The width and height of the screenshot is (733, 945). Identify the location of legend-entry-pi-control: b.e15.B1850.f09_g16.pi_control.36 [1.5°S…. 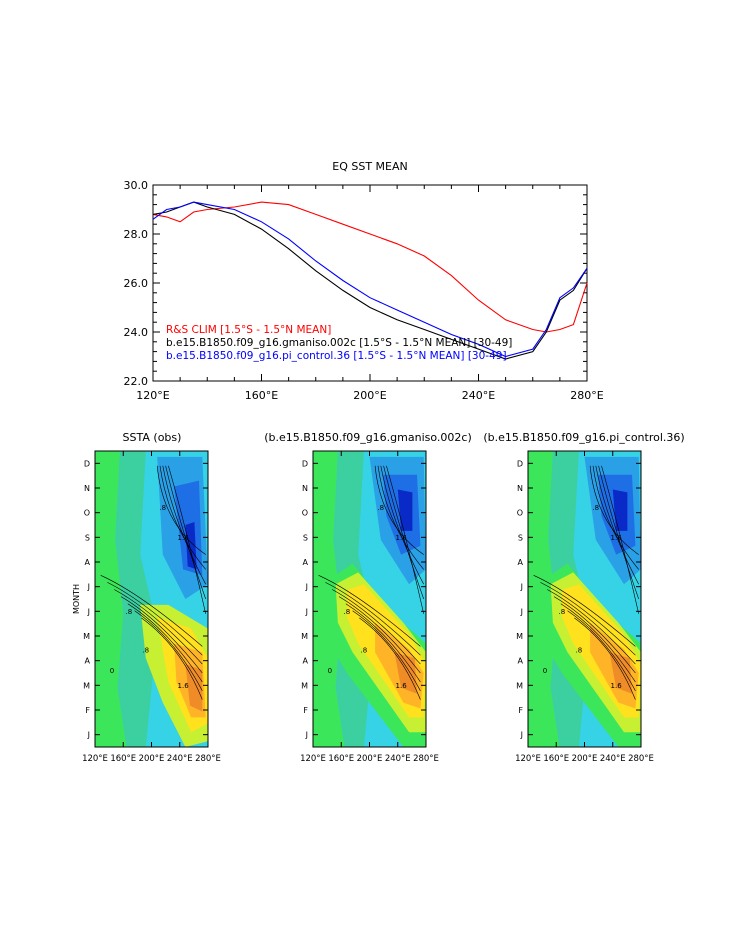
(336, 356).